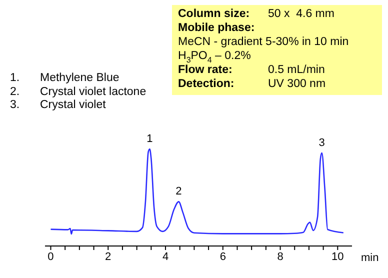  Describe the element at coordinates (165, 256) in the screenshot. I see `x-tick-label: 4` at that location.